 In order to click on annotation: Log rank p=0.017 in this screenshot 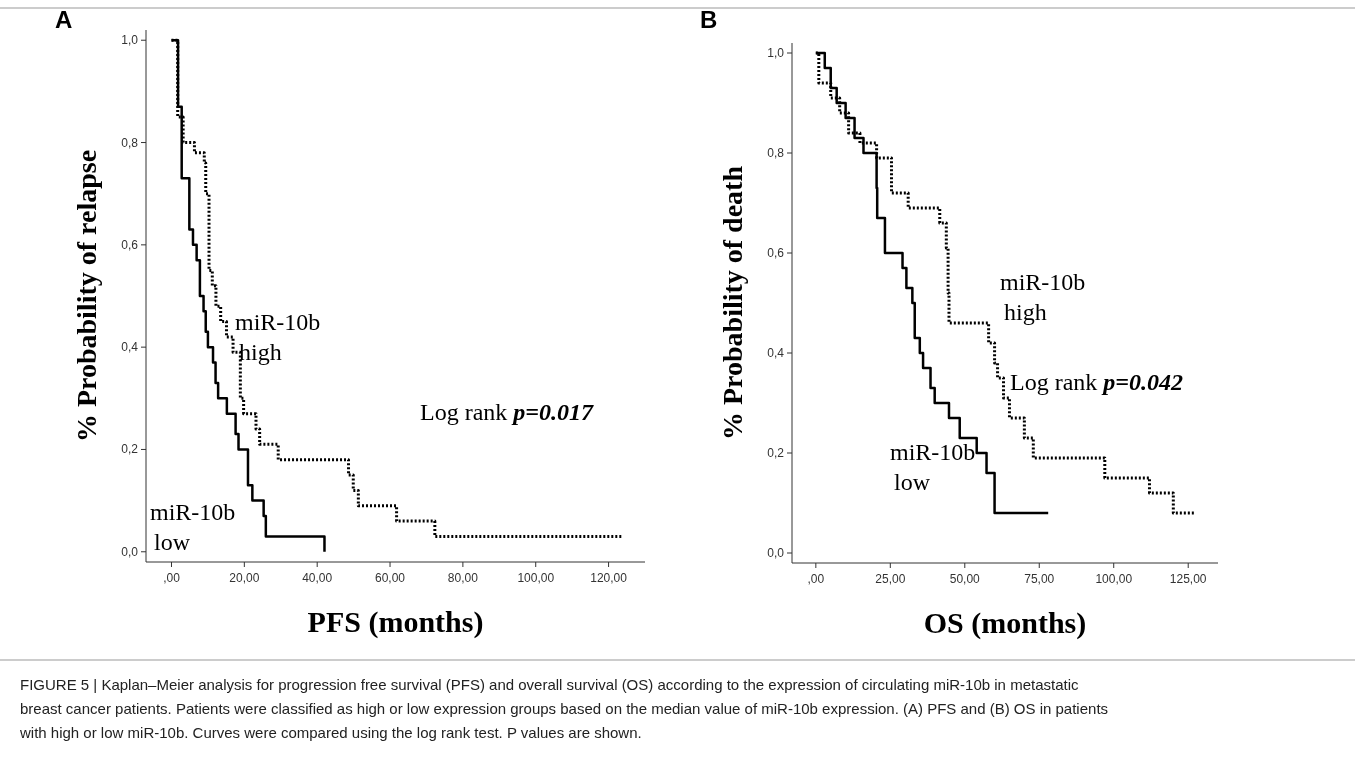, I will do `click(507, 412)`.